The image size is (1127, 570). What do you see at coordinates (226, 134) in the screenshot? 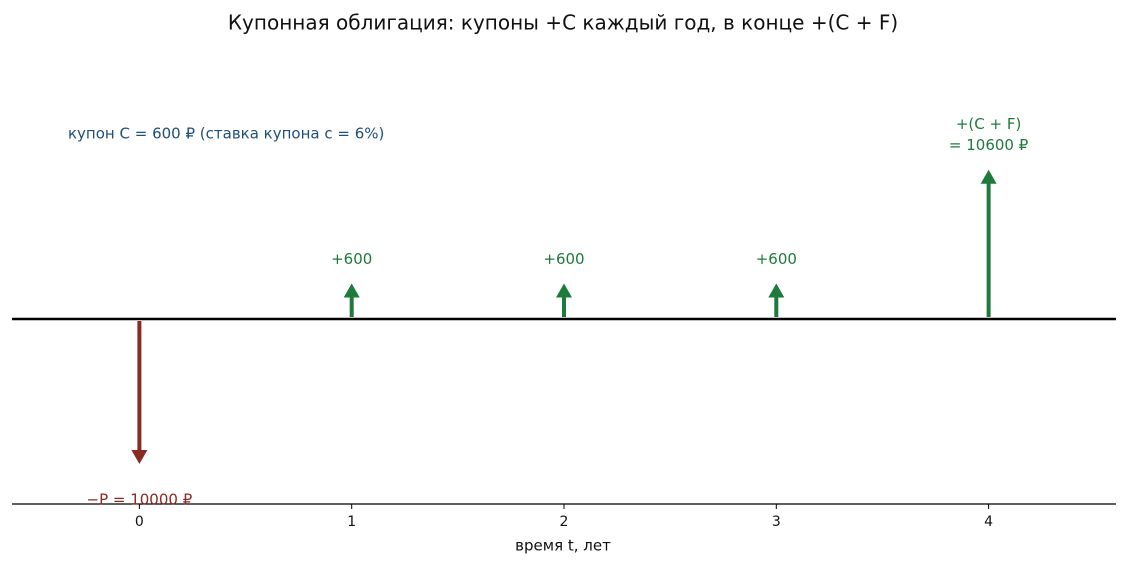
I see `annotation: купон C = 600 ₽ (ставка купона c = 6%)` at bounding box center [226, 134].